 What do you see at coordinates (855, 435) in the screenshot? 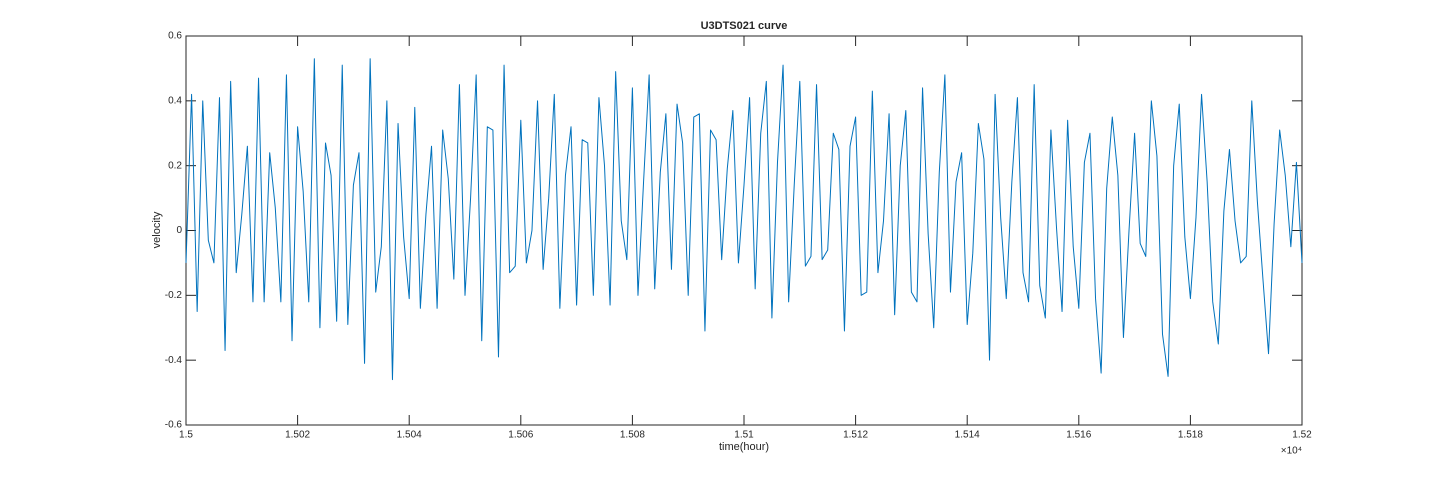
I see `x-tick-label: 1.512` at bounding box center [855, 435].